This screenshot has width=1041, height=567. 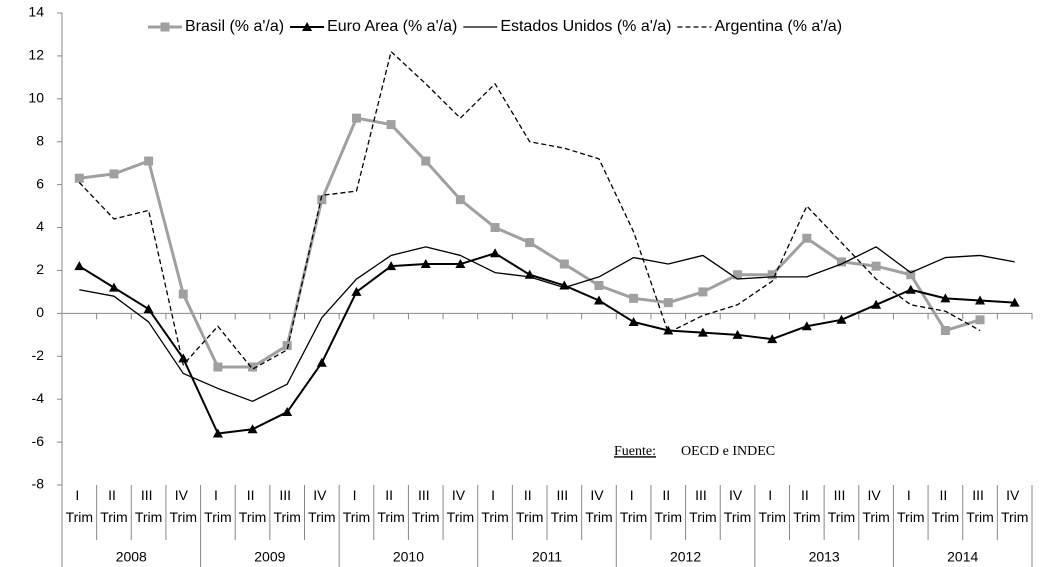 What do you see at coordinates (36, 98) in the screenshot?
I see `y-tick-label: 10` at bounding box center [36, 98].